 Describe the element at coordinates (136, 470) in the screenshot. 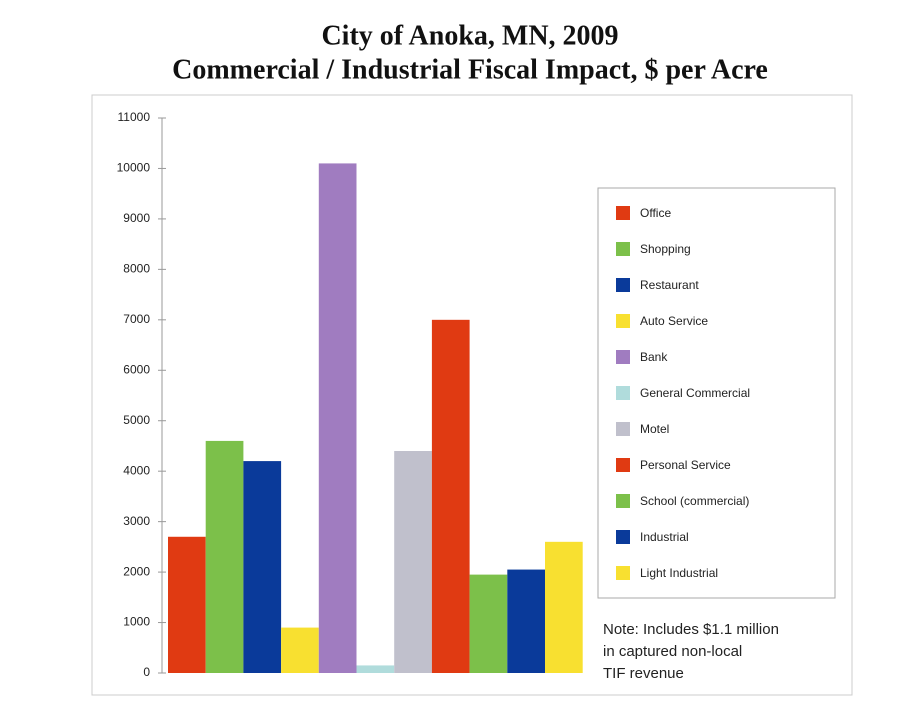

I see `y-tick-label: 4000` at that location.